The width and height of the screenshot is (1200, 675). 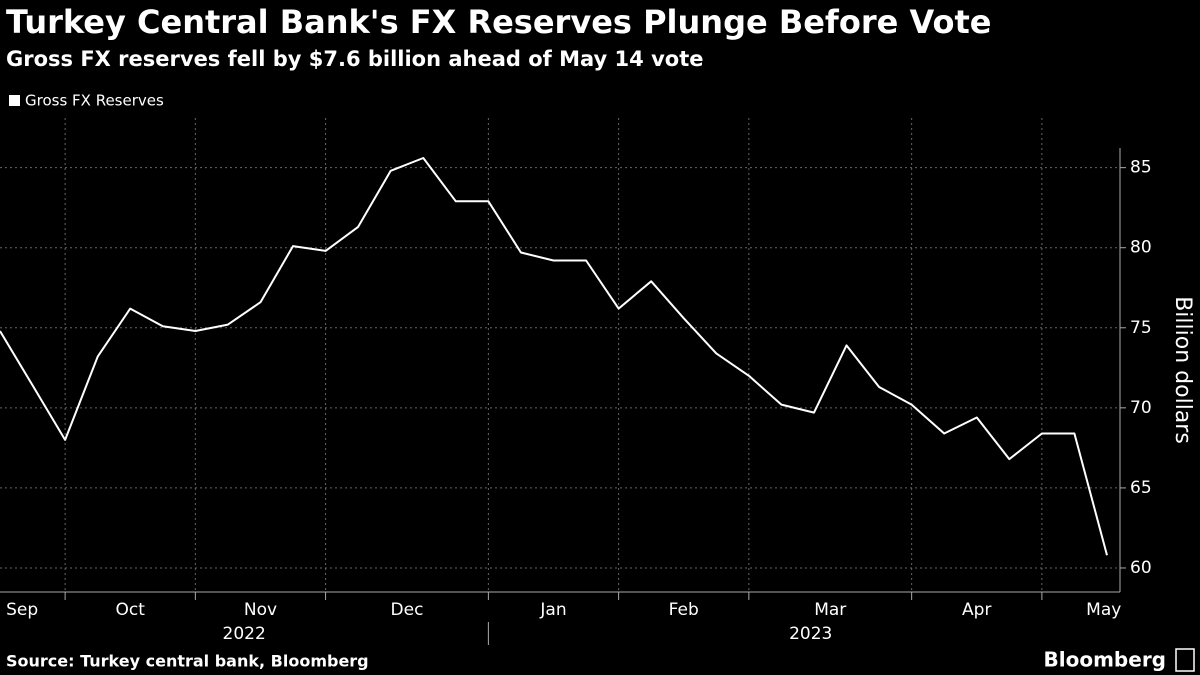 I want to click on x-tick-label: May, so click(x=1103, y=610).